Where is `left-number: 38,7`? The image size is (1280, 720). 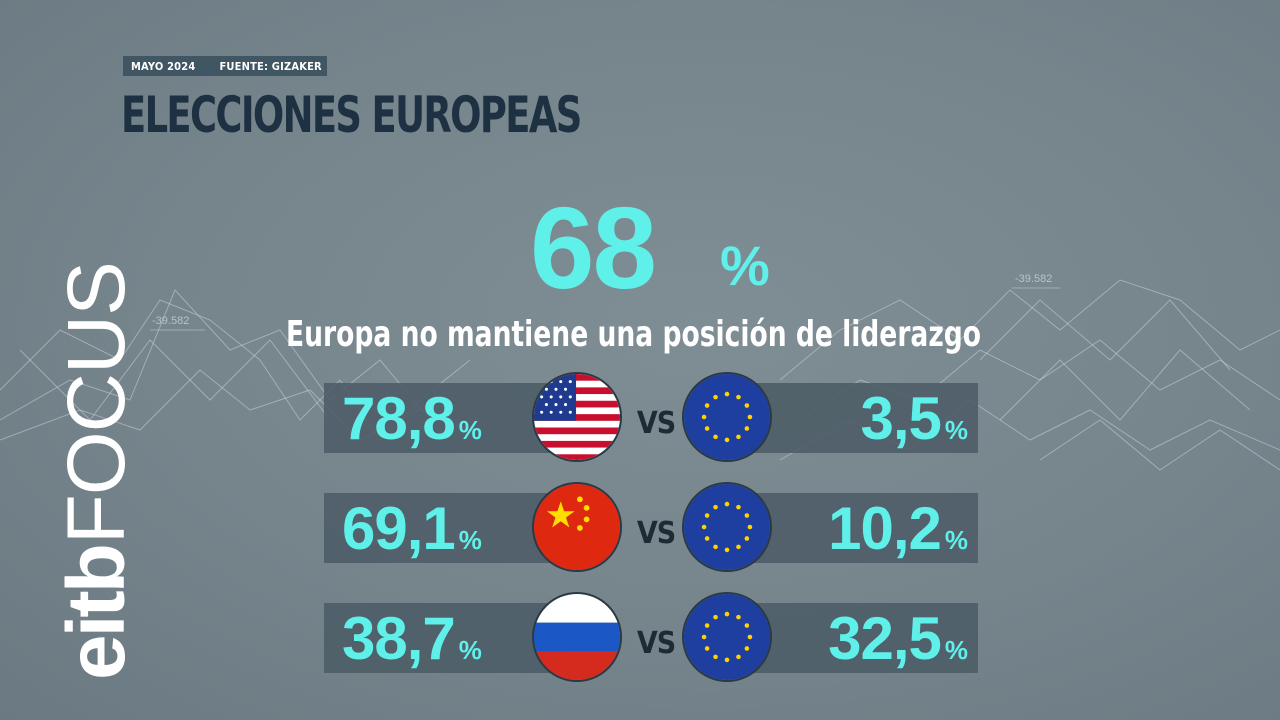 left-number: 38,7 is located at coordinates (399, 638).